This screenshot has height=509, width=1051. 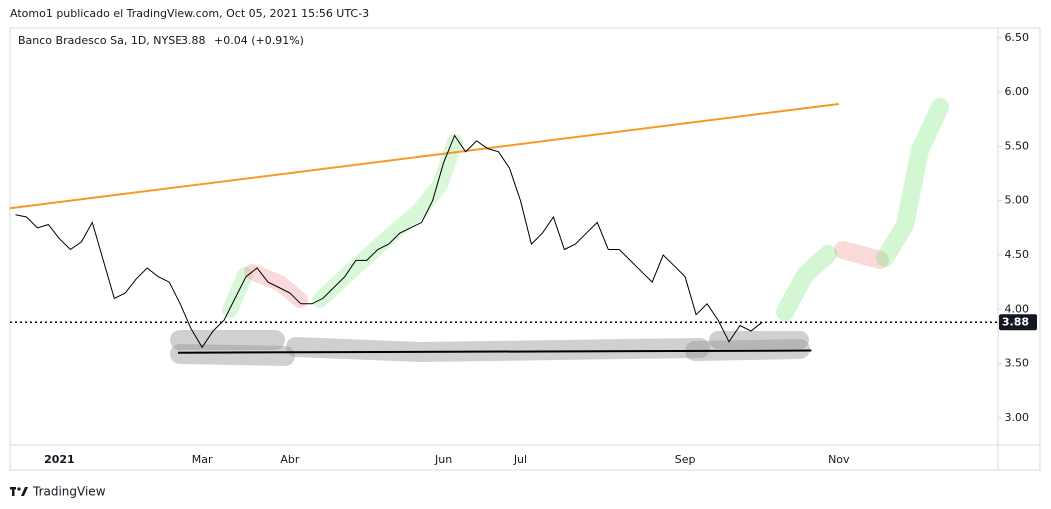 What do you see at coordinates (839, 459) in the screenshot?
I see `x-tick-label: Nov` at bounding box center [839, 459].